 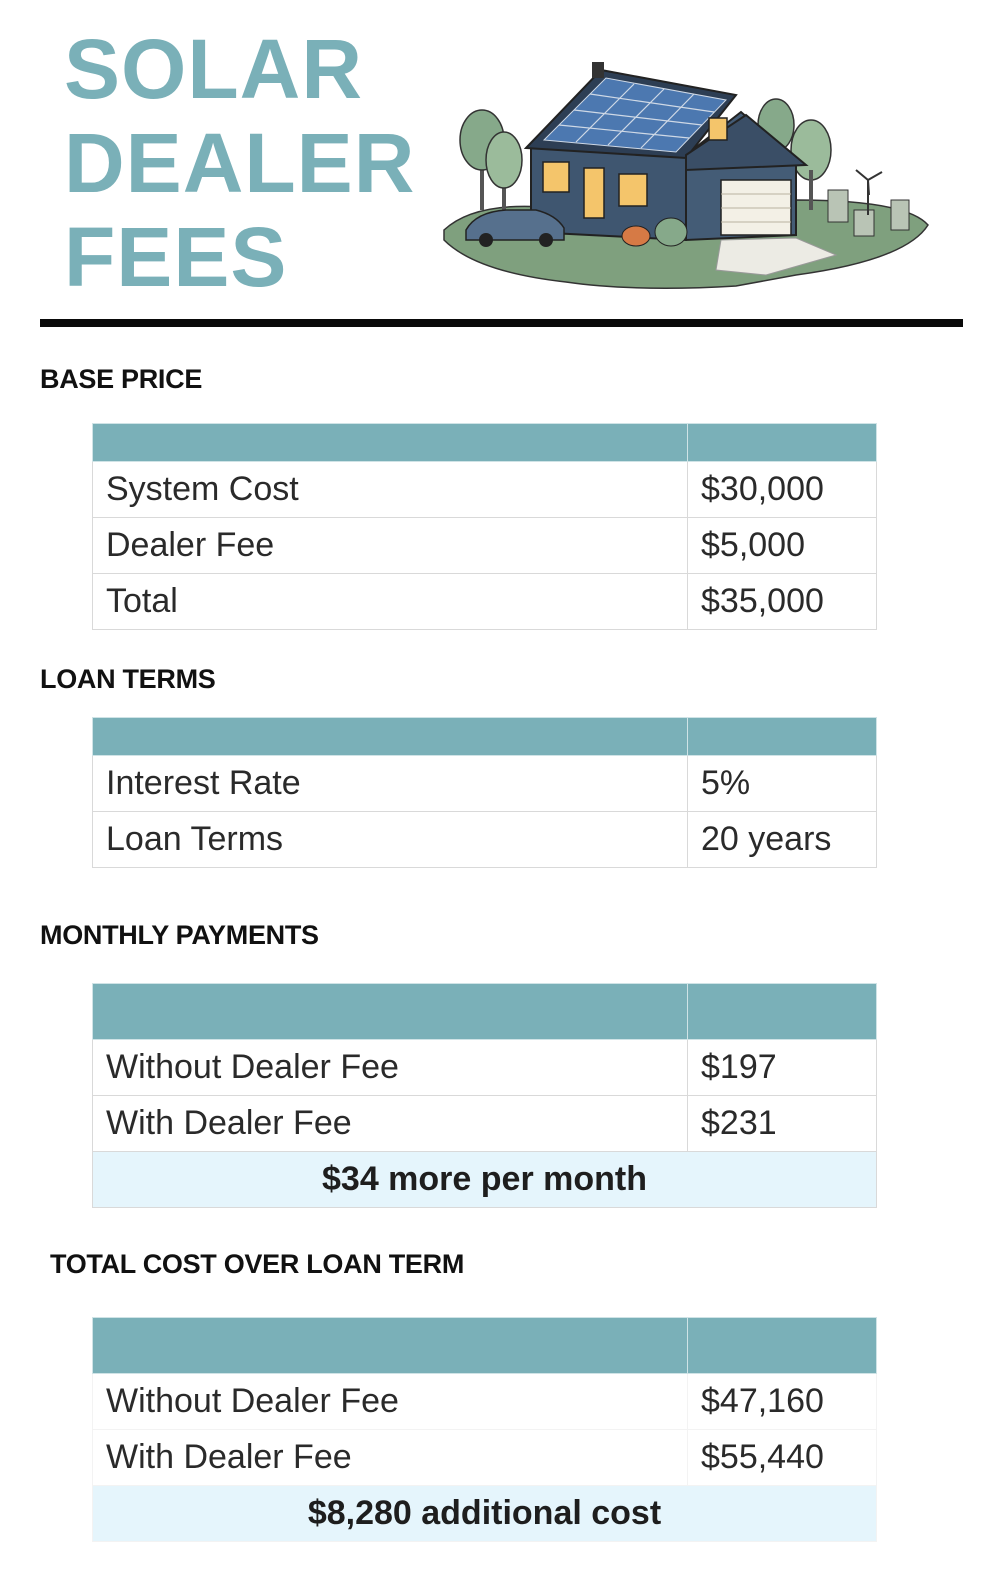 I want to click on table-row: With Dealer Fee $55,440, so click(x=484, y=1457).